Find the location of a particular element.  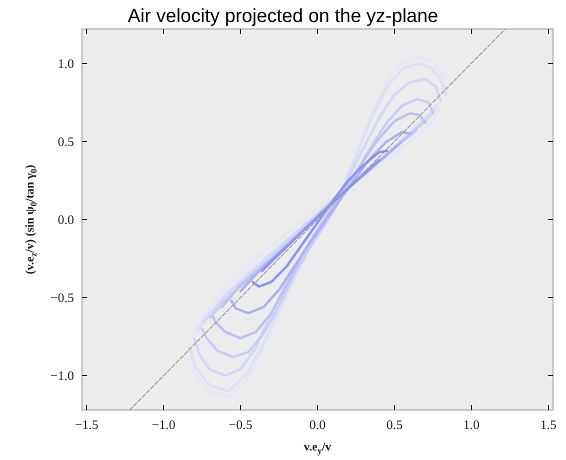

x-tick-label: 1.0 is located at coordinates (471, 424).